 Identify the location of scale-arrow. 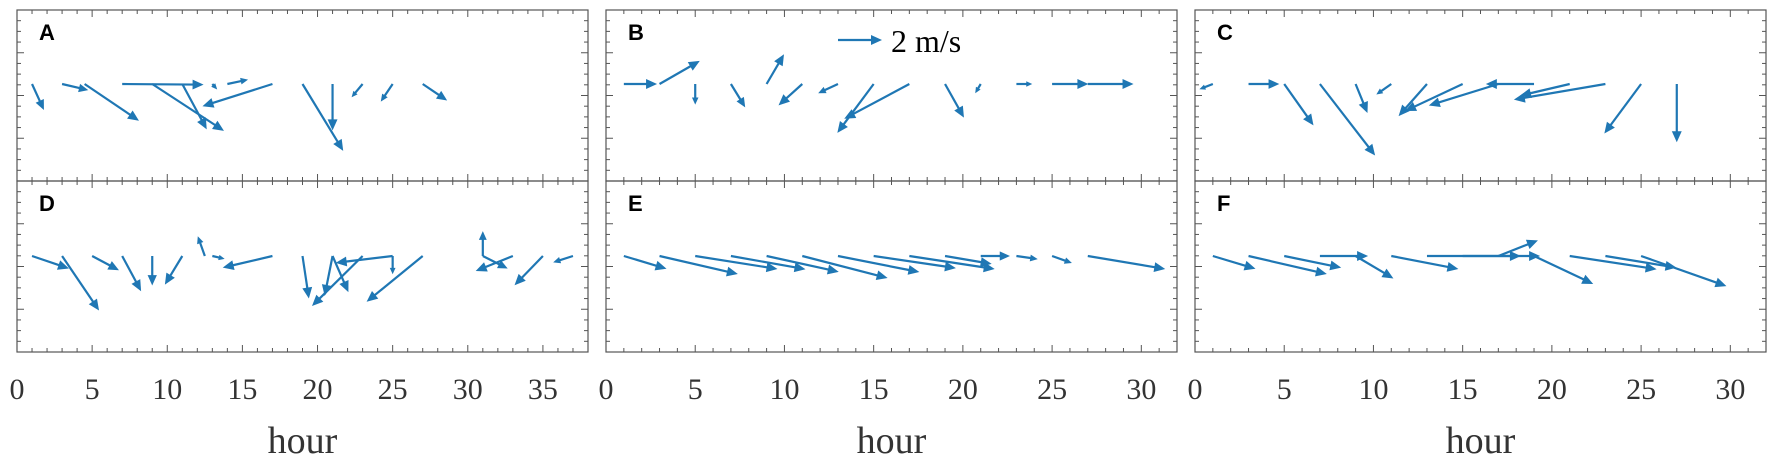
(860, 40).